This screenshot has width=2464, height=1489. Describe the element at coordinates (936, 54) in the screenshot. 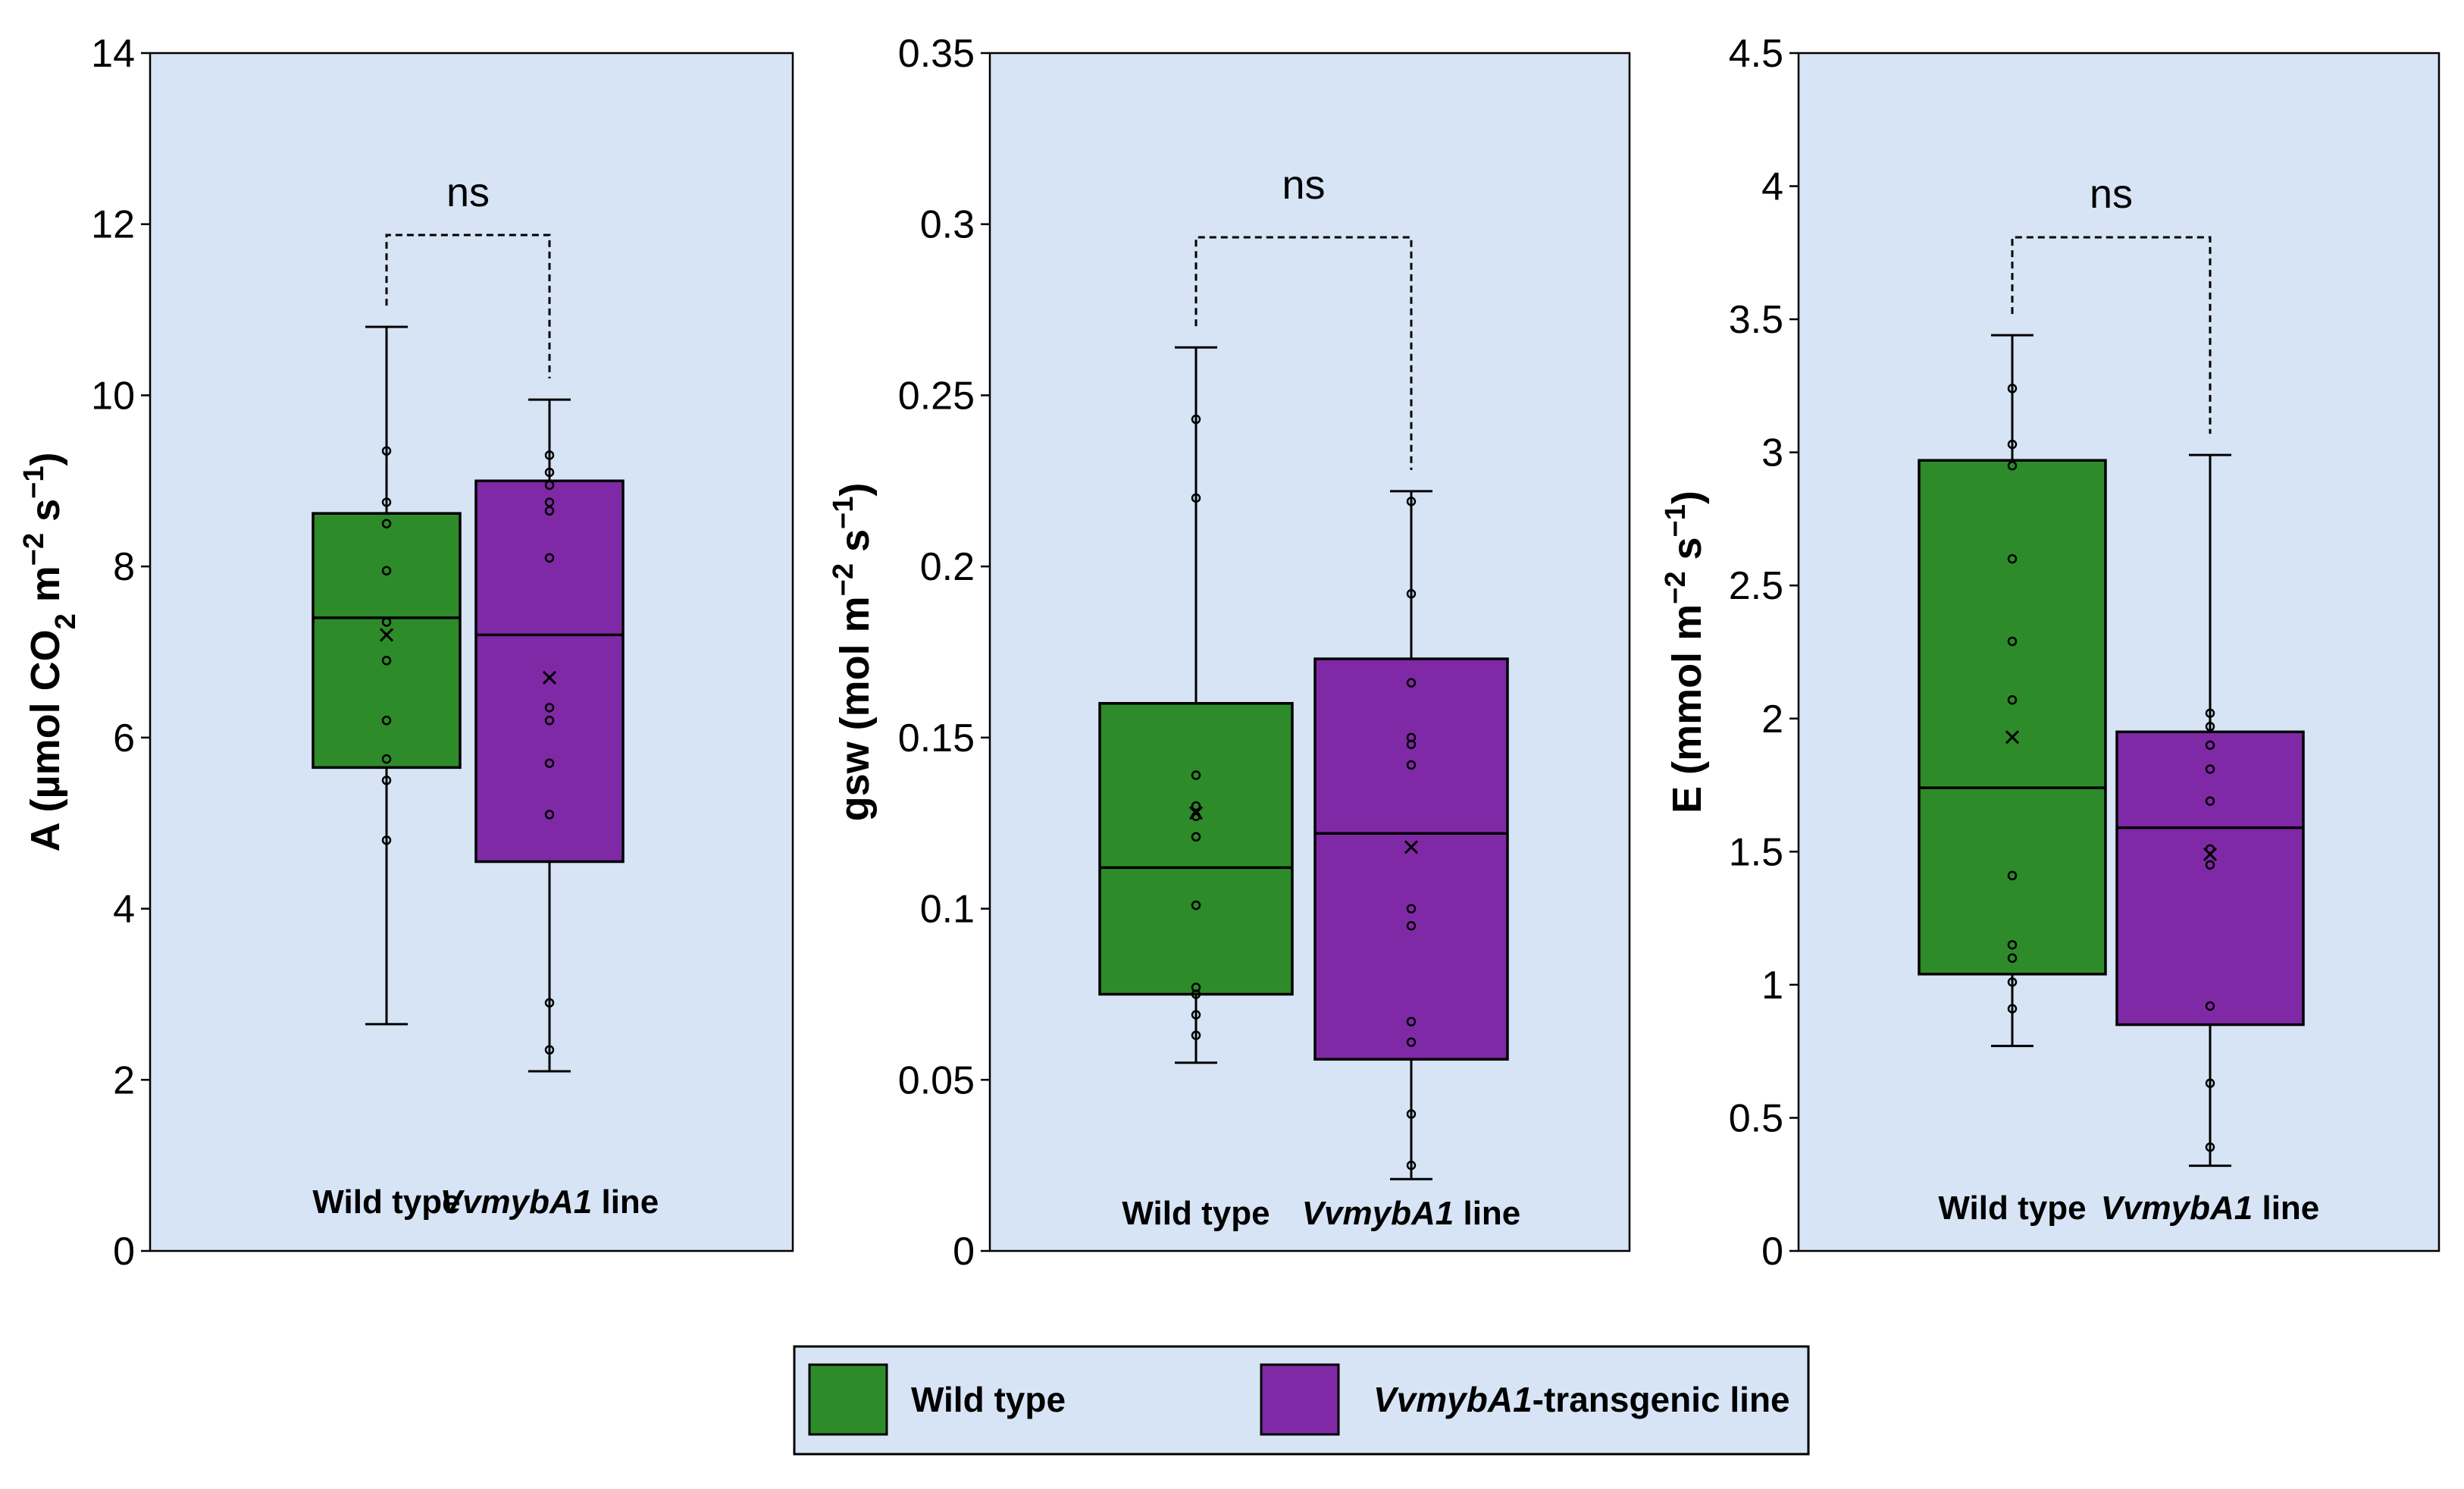

I see `y-tick-label: 0.35` at that location.